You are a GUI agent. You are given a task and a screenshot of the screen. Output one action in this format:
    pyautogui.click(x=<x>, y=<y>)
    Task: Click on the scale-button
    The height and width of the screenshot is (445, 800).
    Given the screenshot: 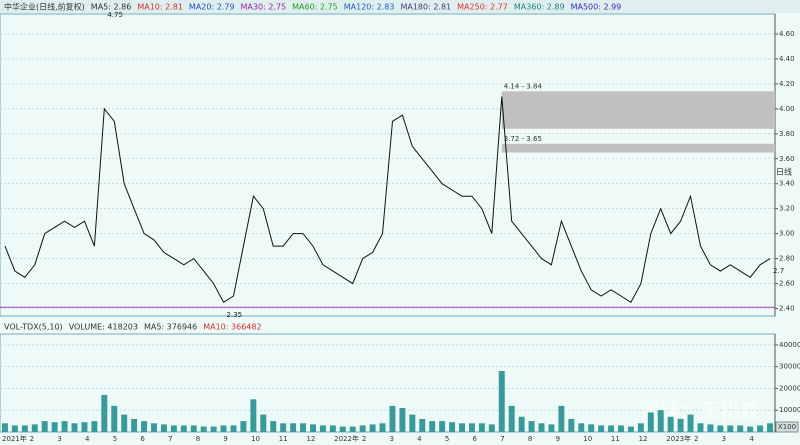 What is the action you would take?
    pyautogui.click(x=787, y=427)
    